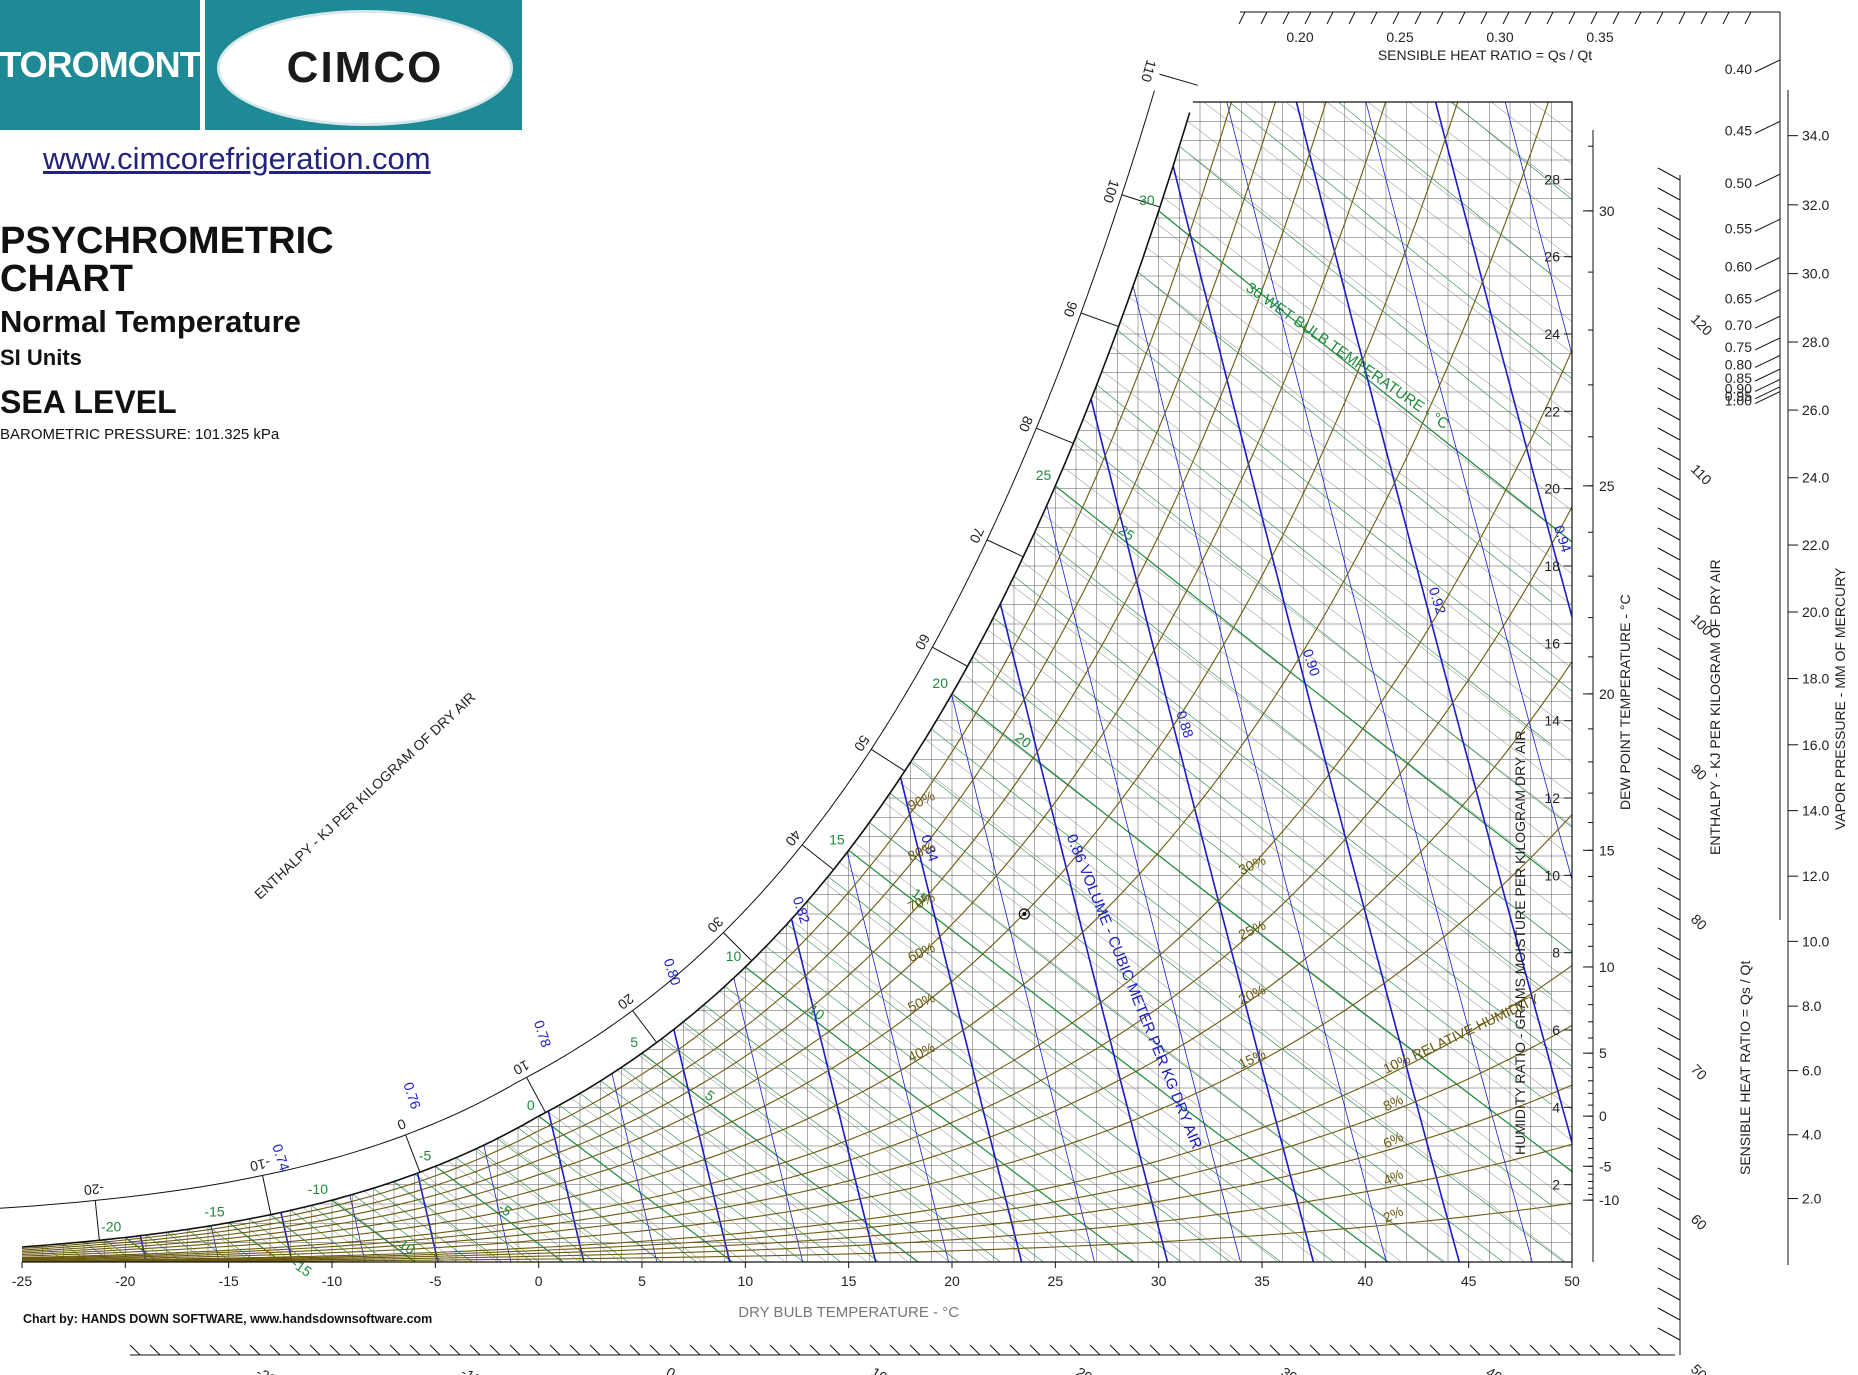 Image resolution: width=1858 pixels, height=1375 pixels. What do you see at coordinates (1738, 364) in the screenshot?
I see `shr-right-label: 0.80` at bounding box center [1738, 364].